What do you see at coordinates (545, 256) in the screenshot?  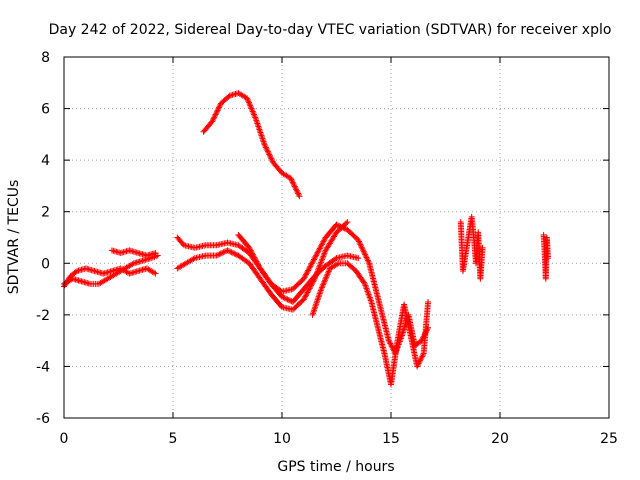 I see `series-track-j` at bounding box center [545, 256].